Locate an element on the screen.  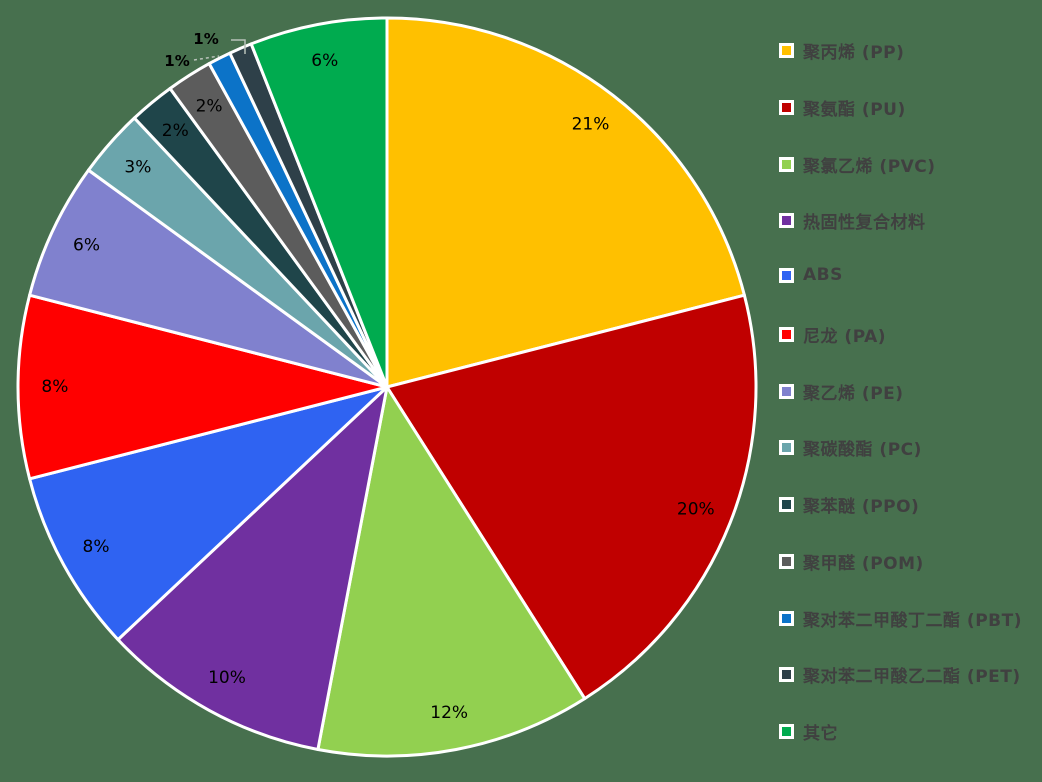
legend-item: 聚苯醚 (PPO) is located at coordinates (849, 504).